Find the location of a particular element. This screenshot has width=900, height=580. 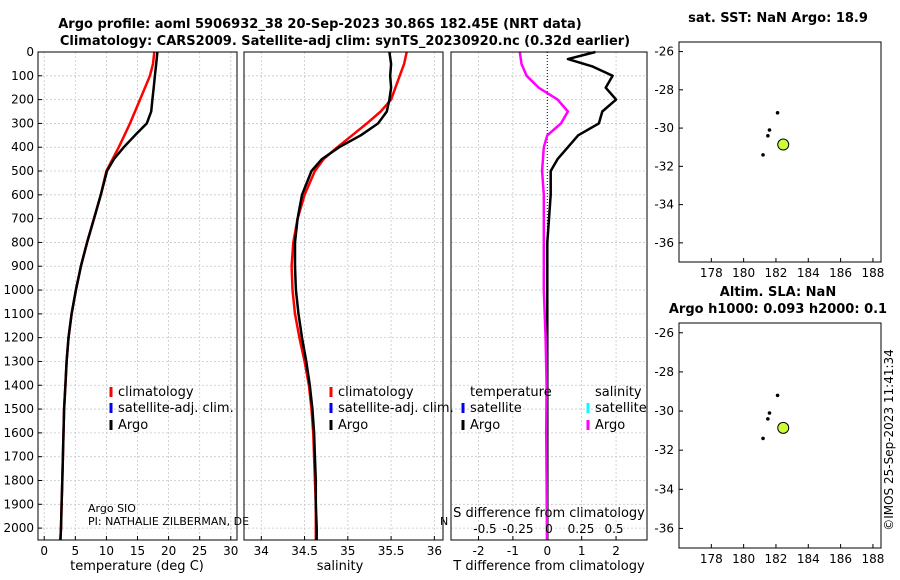

x-tick-label: 186 is located at coordinates (840, 559).